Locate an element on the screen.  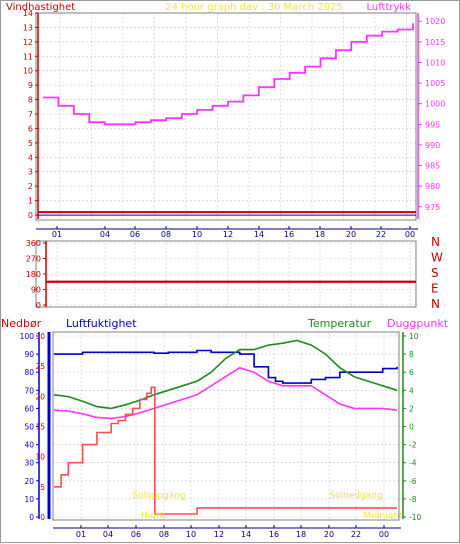
temperature-tick-label: -4 is located at coordinates (413, 463).